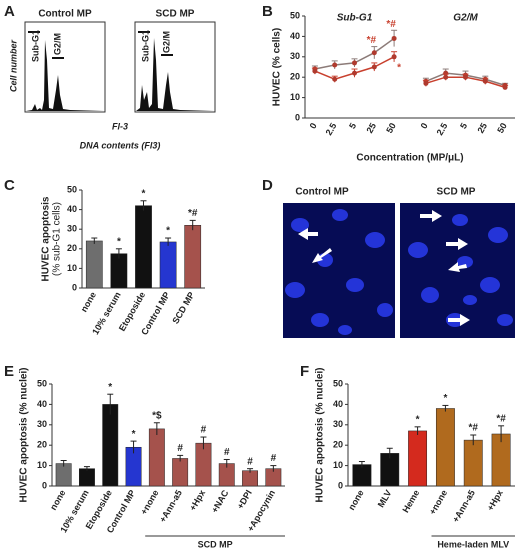 This screenshot has width=520, height=553. Describe the element at coordinates (410, 501) in the screenshot. I see `x-tick-label: Heme` at that location.